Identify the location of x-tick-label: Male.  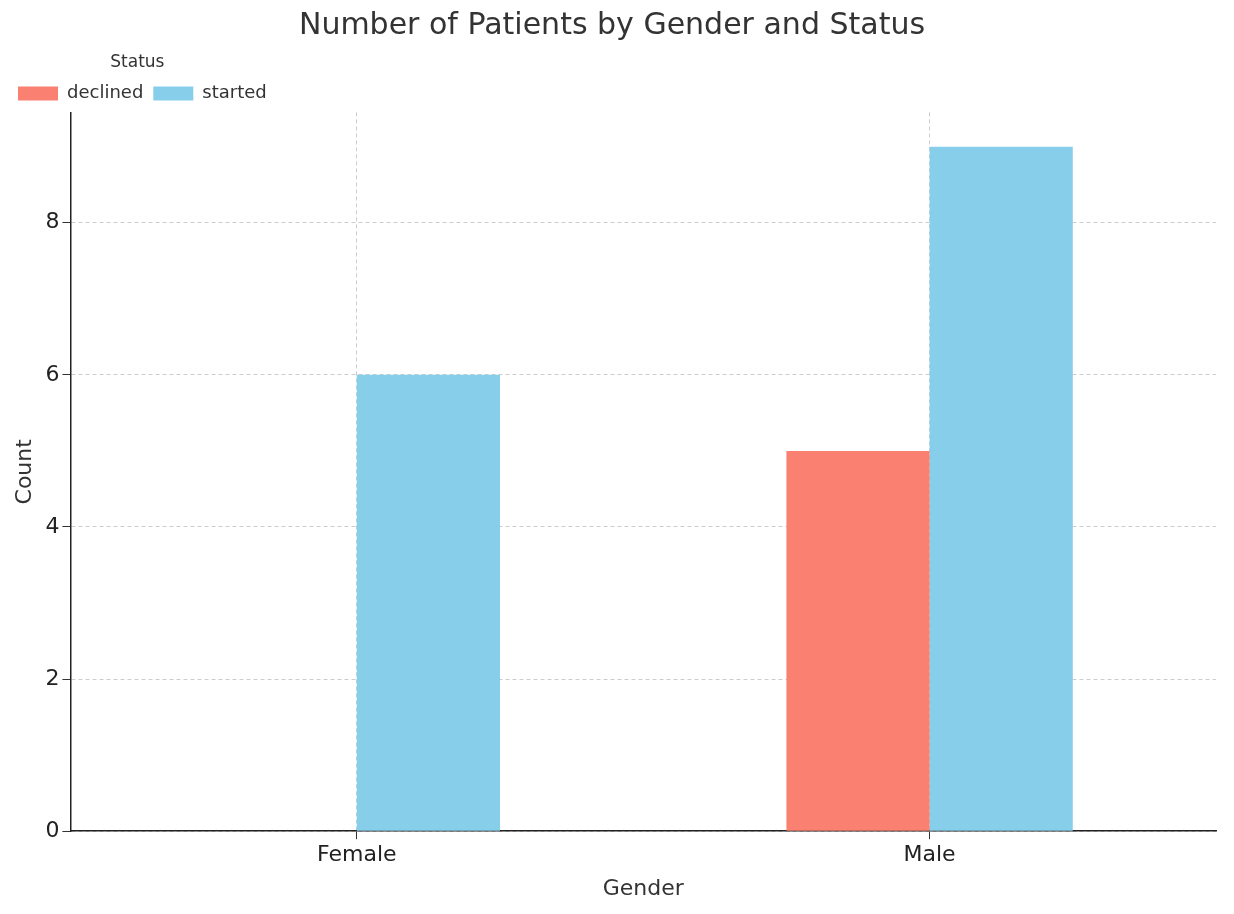
(929, 854).